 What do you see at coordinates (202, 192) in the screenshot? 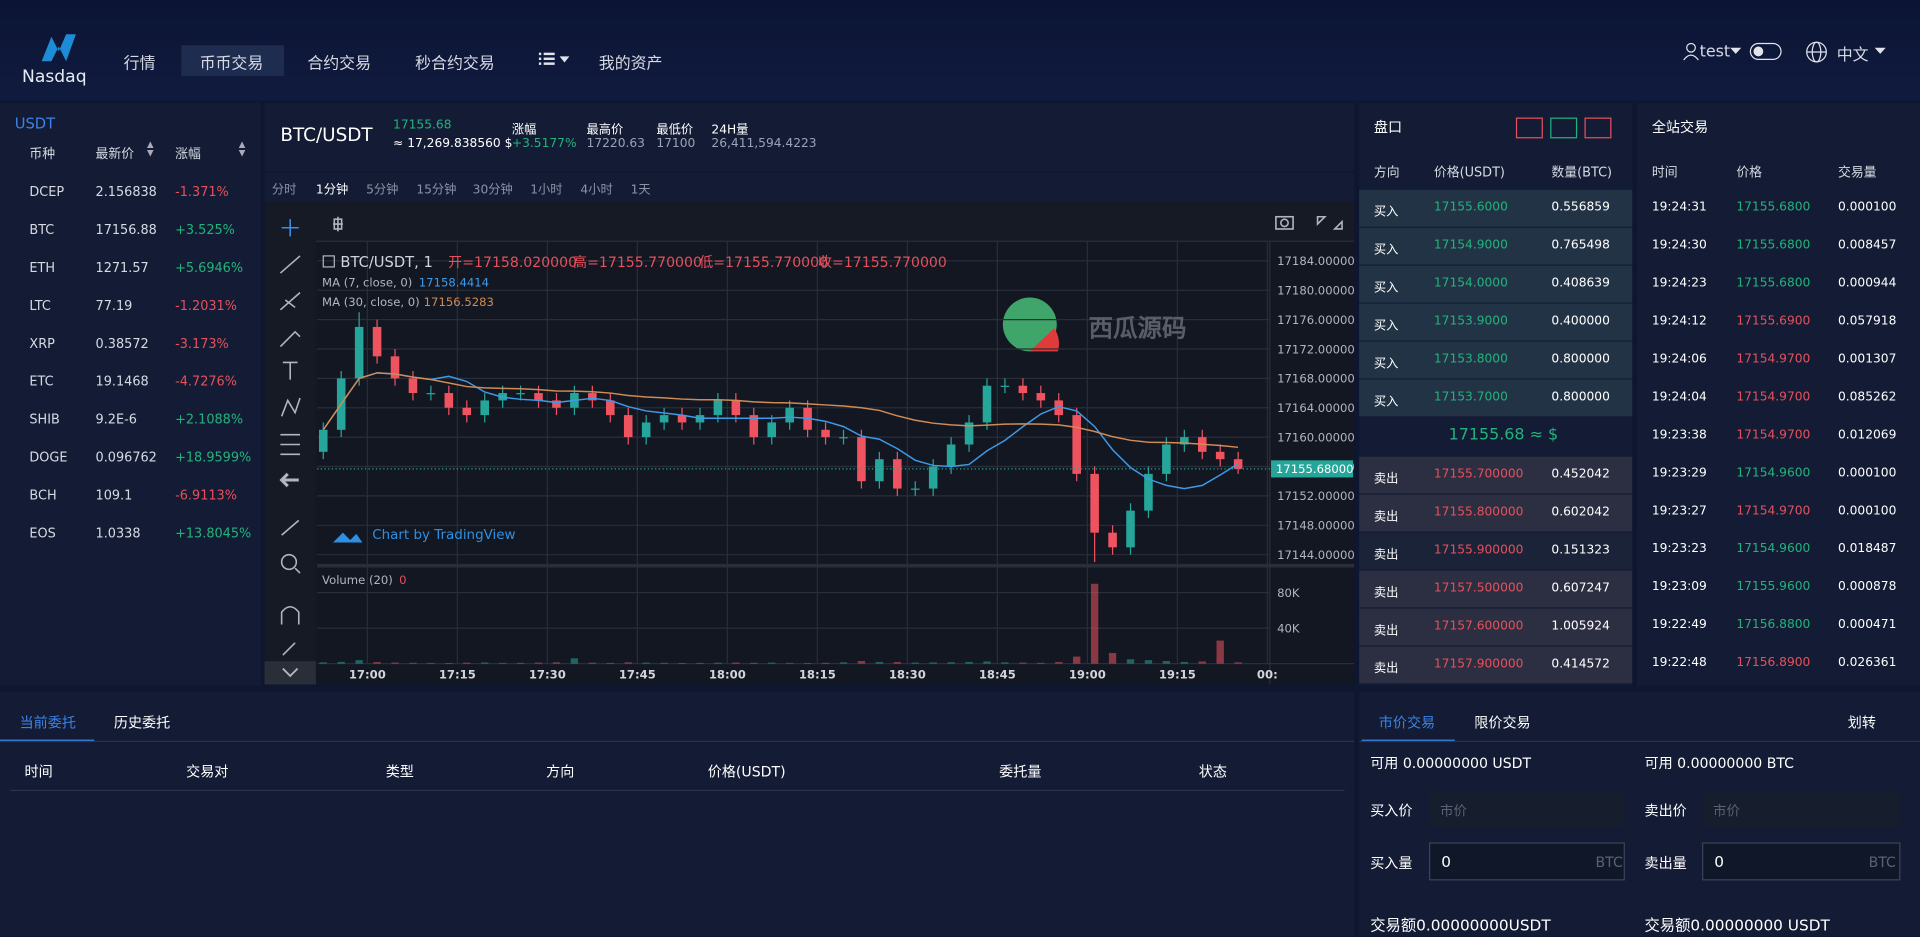
I see `market-cell: -1.371%` at bounding box center [202, 192].